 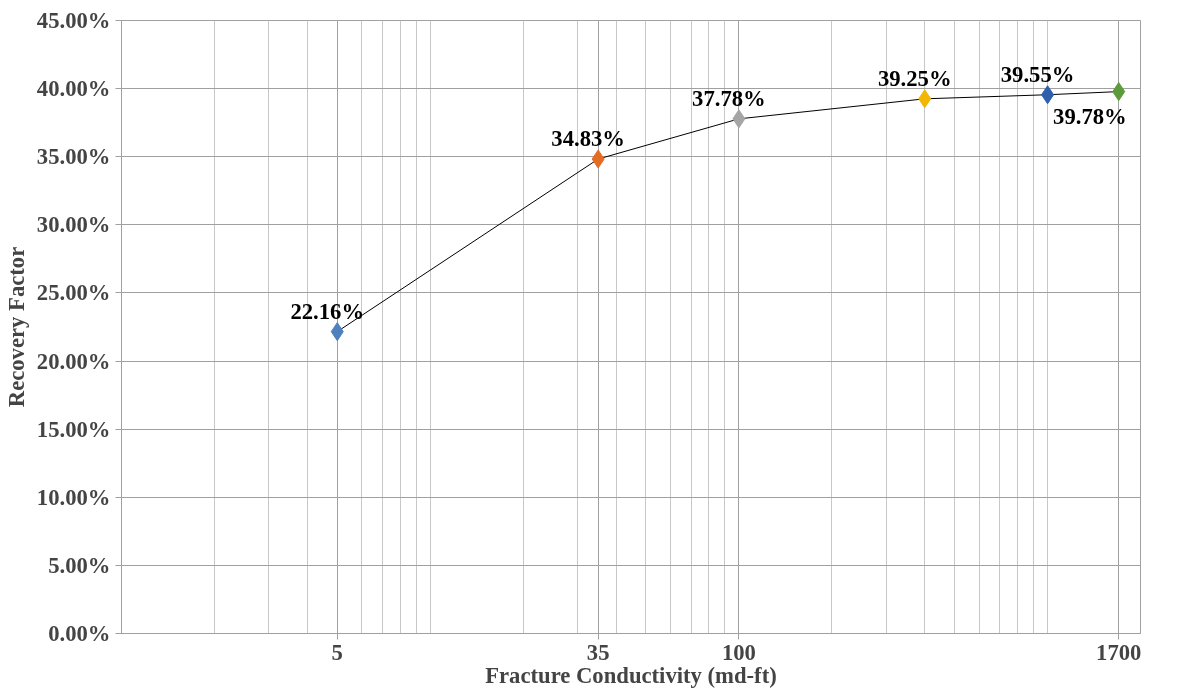 I want to click on data-label: 39.25%, so click(x=914, y=78).